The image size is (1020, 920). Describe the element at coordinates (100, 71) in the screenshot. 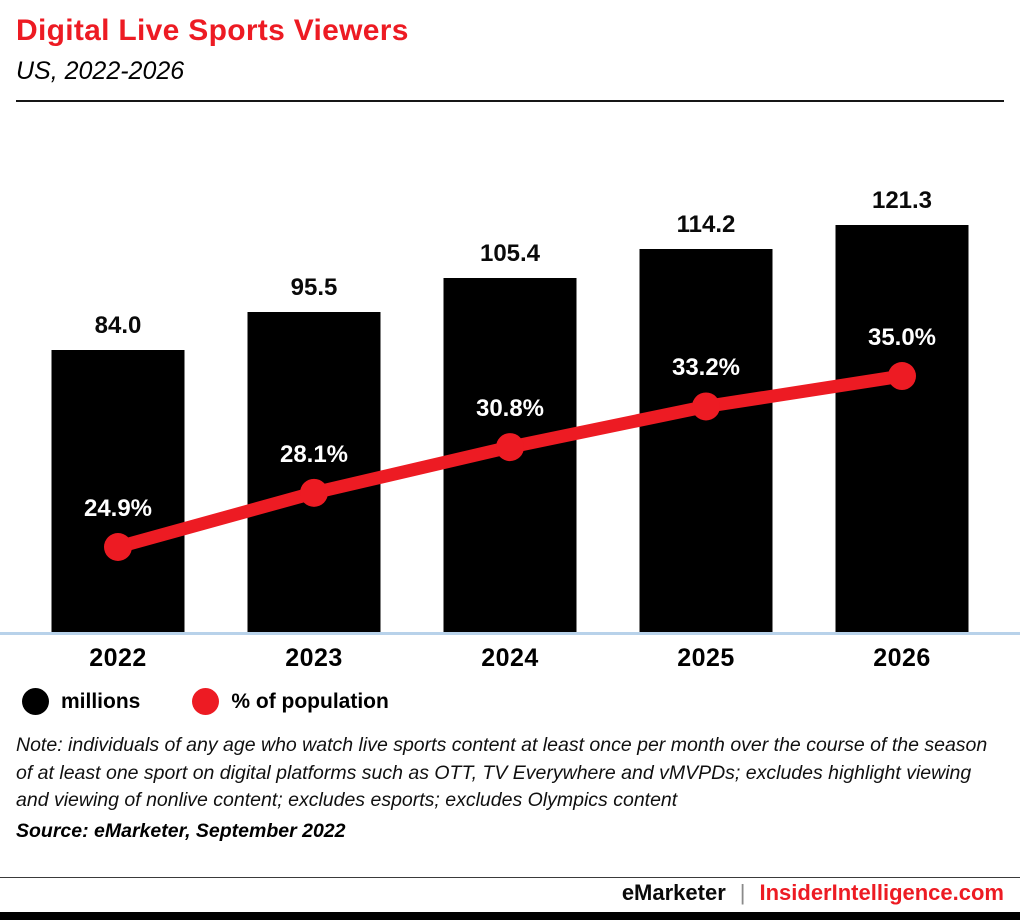

I see `chart-subtitle: US, 2022-2026` at that location.